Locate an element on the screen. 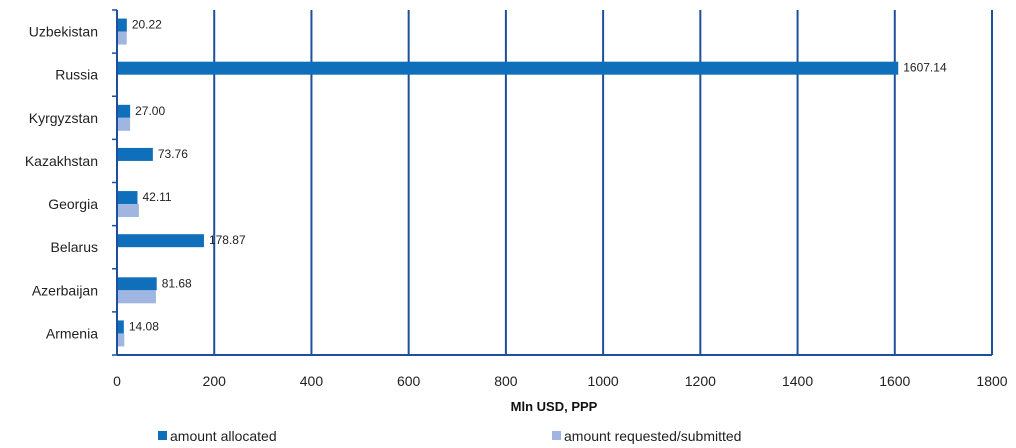  category-label: Russia is located at coordinates (76, 75).